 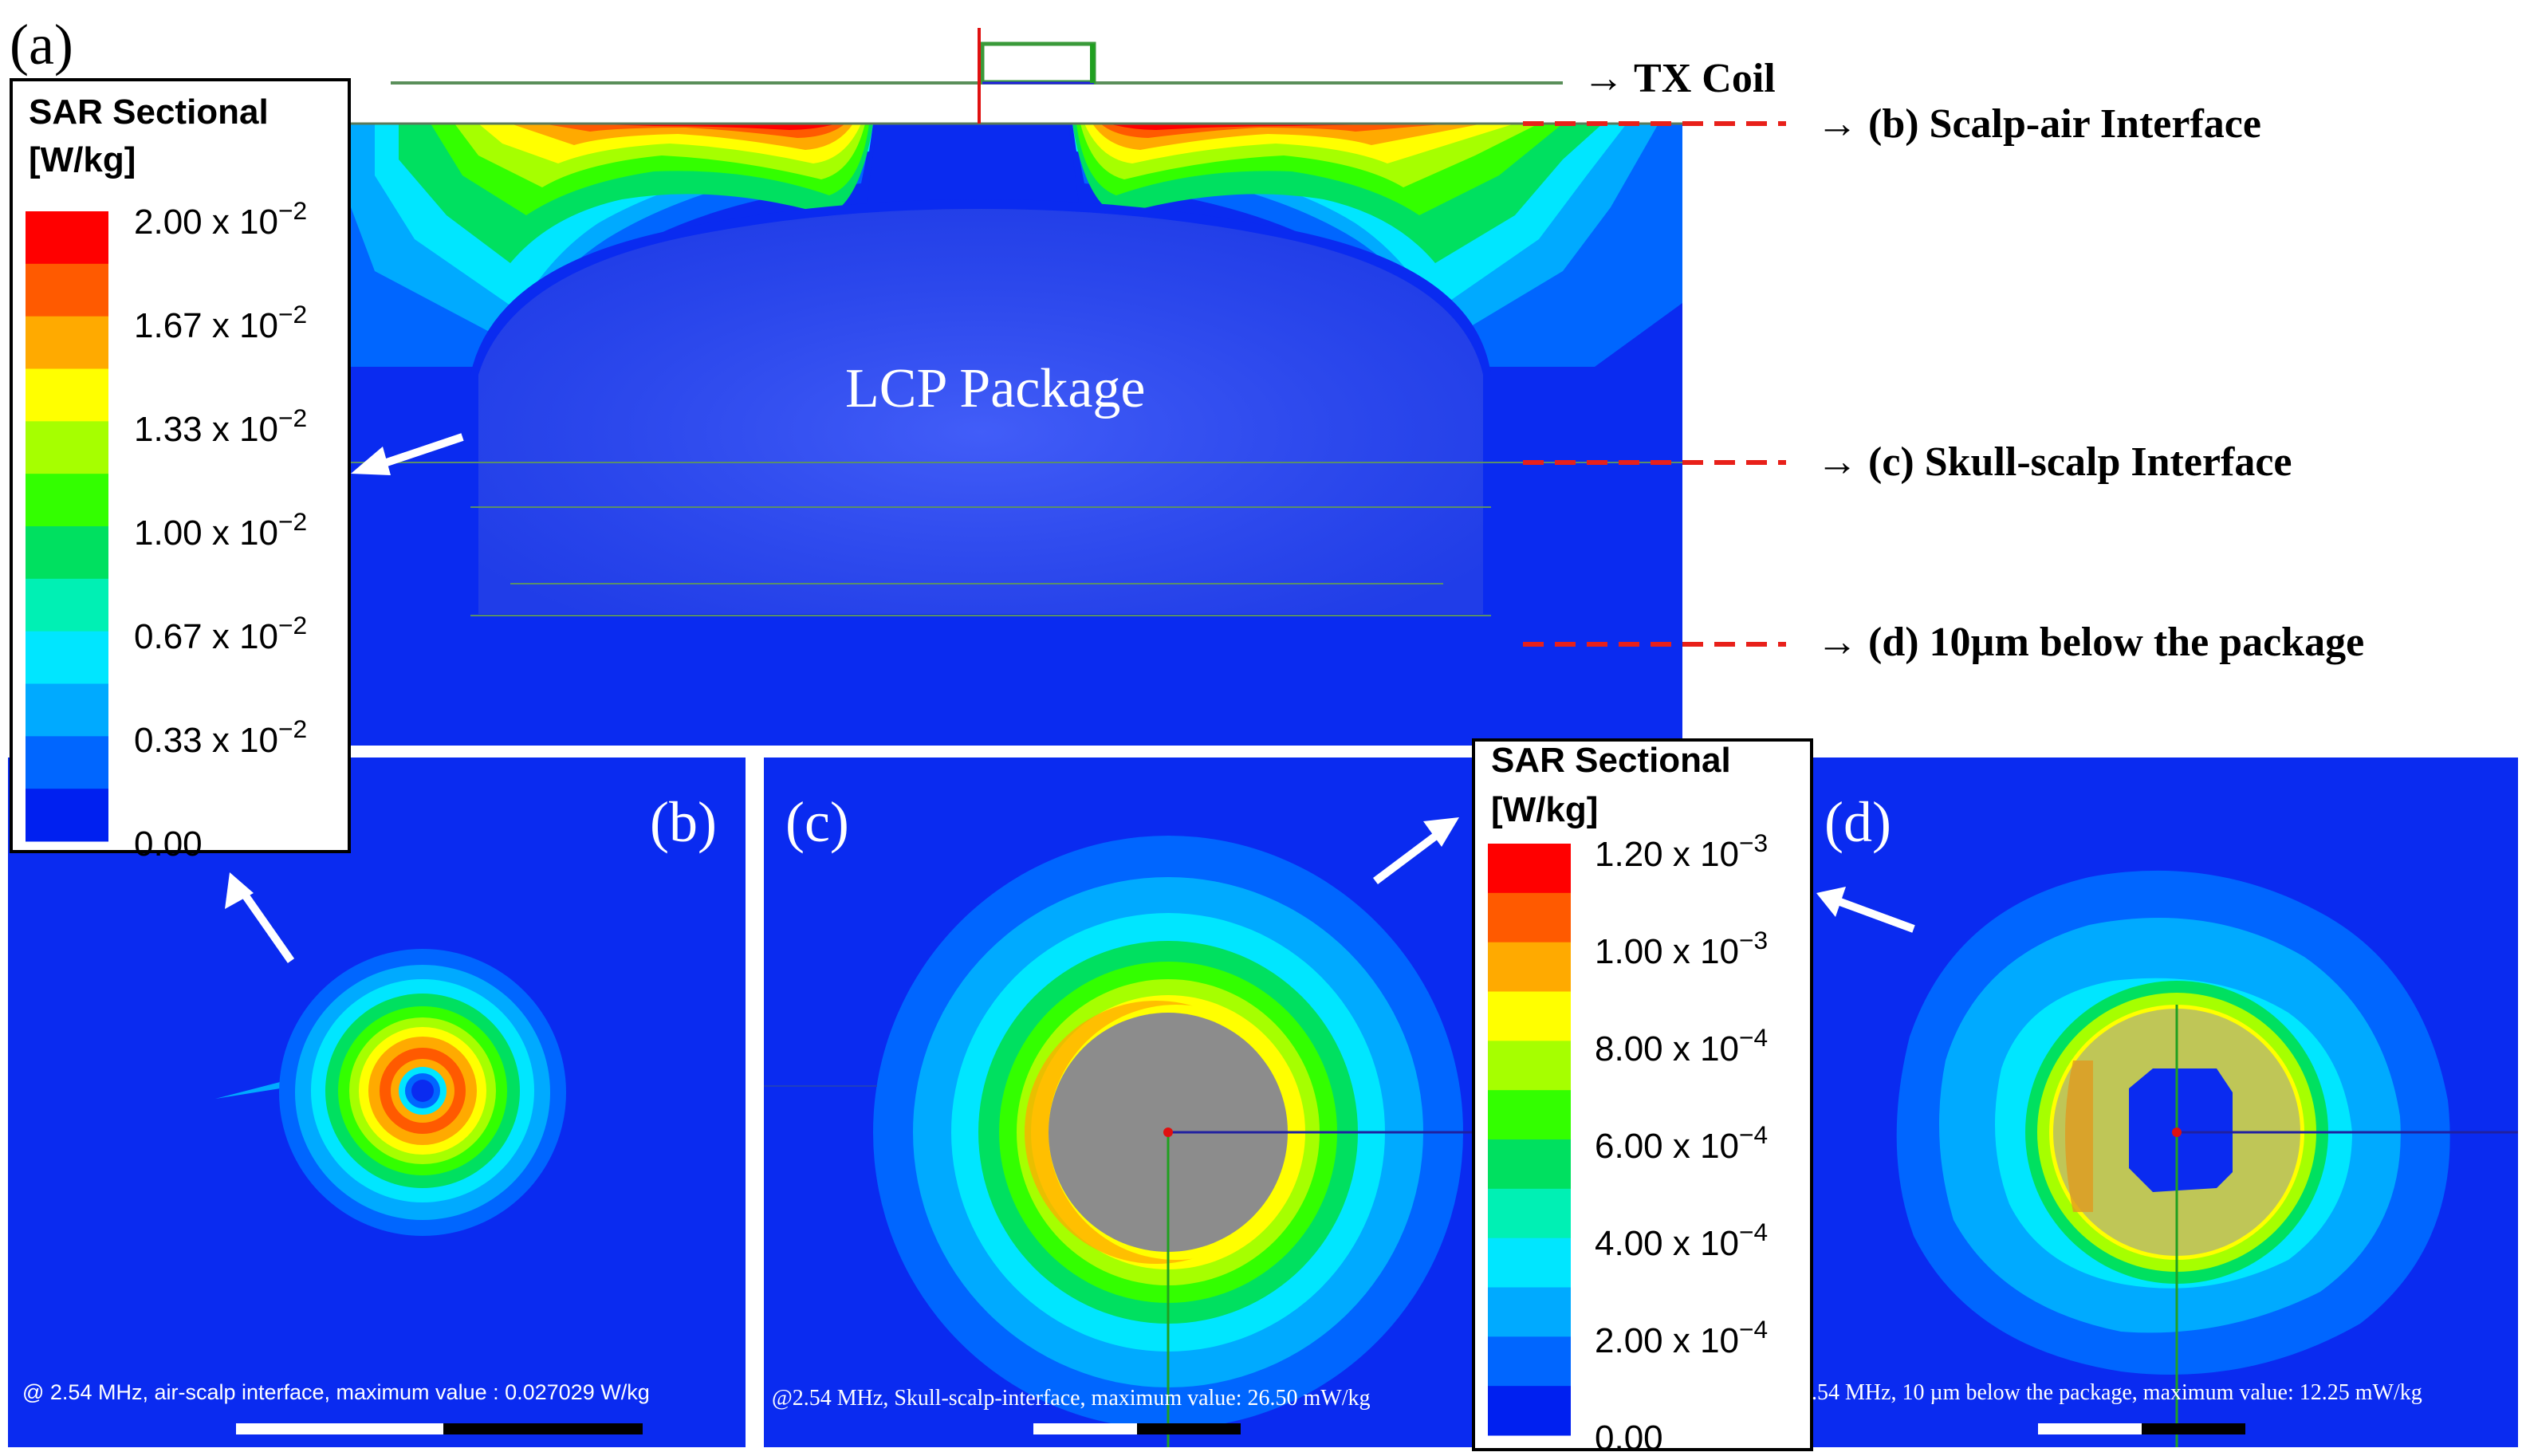 I want to click on colorbar-tick-label: 1.00 x 10⁻³, so click(x=1681, y=948).